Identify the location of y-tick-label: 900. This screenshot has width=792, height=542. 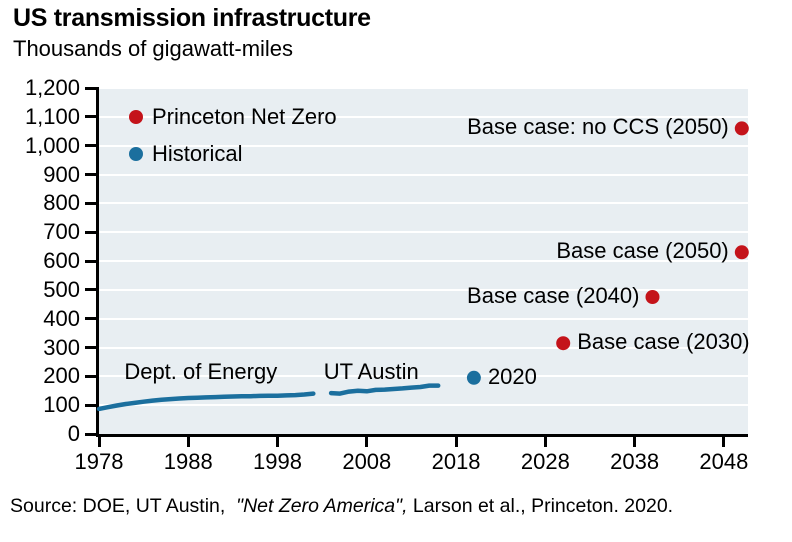
(61, 174).